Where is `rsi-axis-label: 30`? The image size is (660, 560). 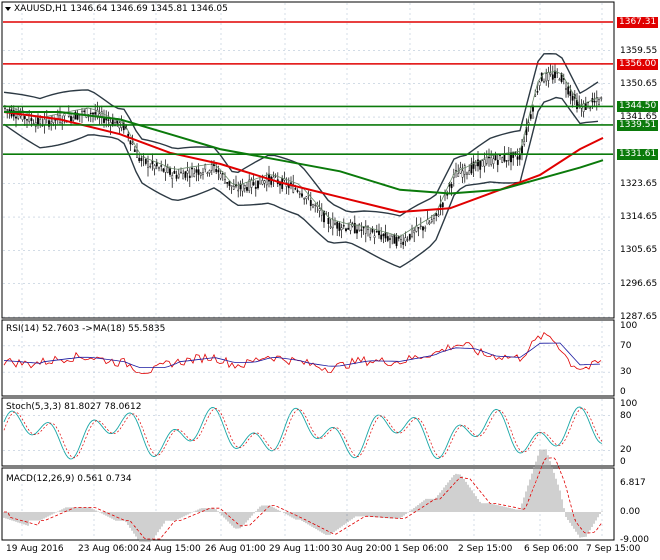 rsi-axis-label: 30 is located at coordinates (626, 372).